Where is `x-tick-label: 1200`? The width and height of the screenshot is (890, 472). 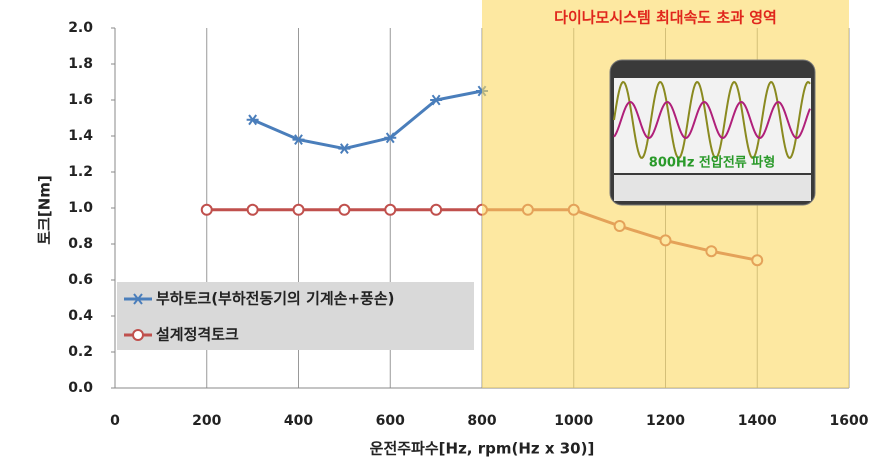
x-tick-label: 1200 is located at coordinates (665, 421).